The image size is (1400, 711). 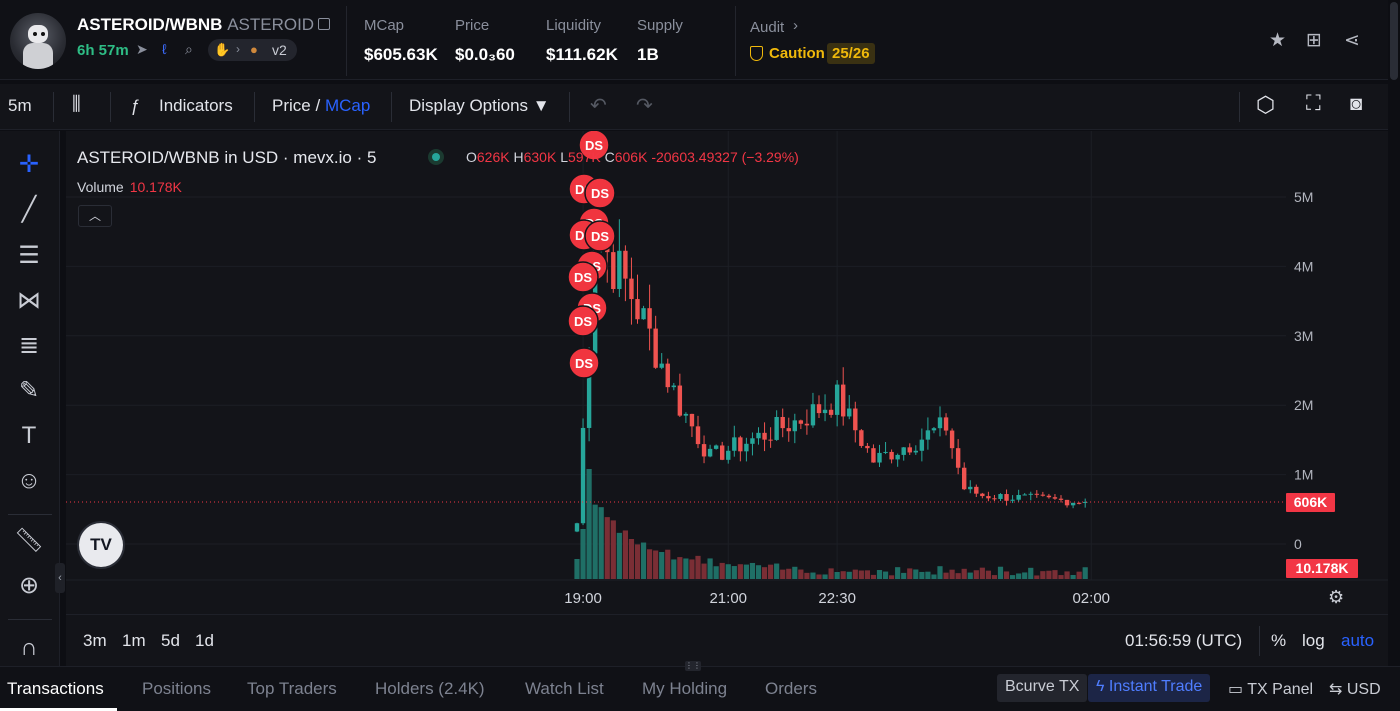 What do you see at coordinates (29, 209) in the screenshot?
I see `trendline-icon: ╱` at bounding box center [29, 209].